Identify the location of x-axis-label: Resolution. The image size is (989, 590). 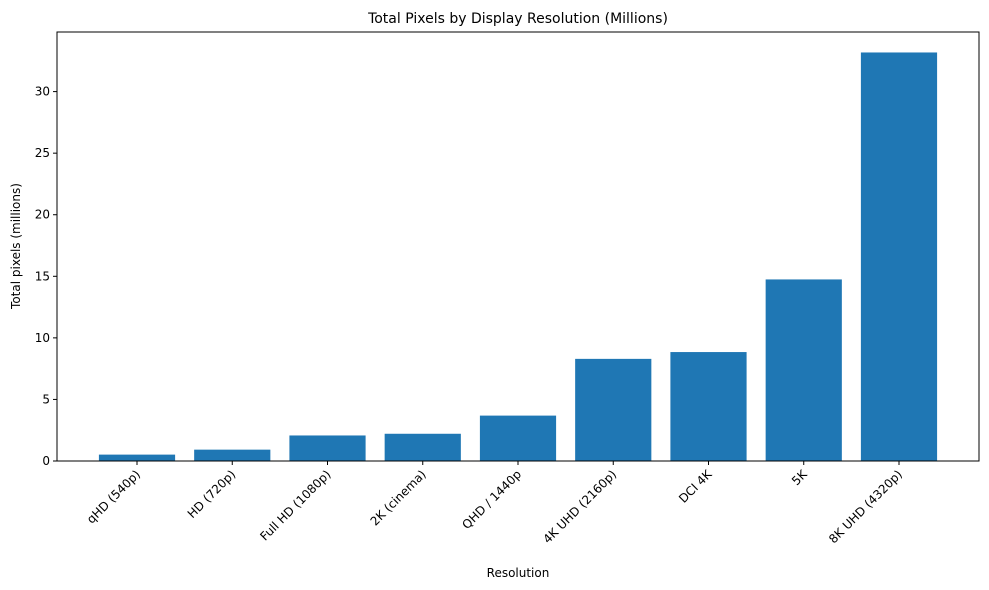
(518, 573).